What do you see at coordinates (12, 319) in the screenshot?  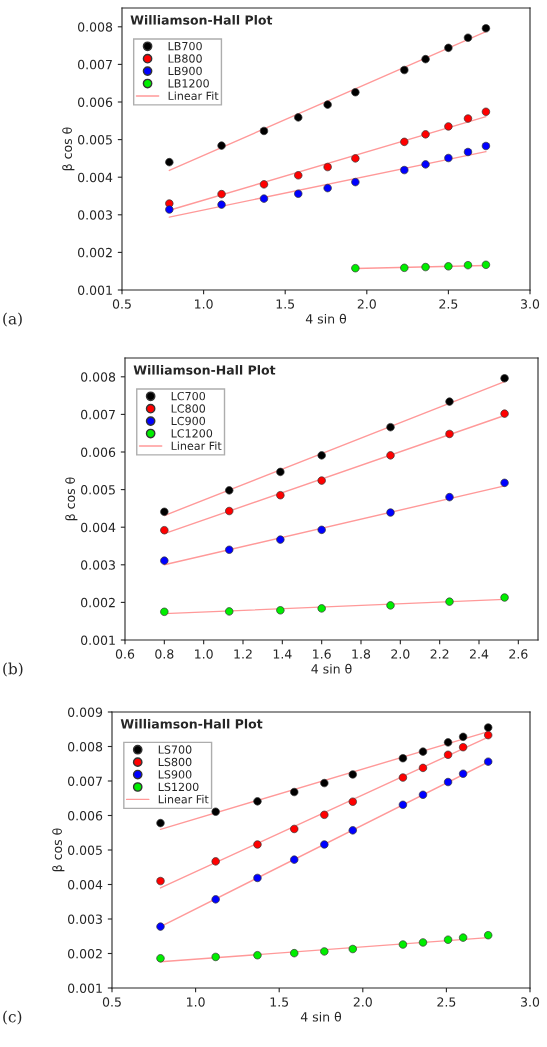 I see `text: (a)` at bounding box center [12, 319].